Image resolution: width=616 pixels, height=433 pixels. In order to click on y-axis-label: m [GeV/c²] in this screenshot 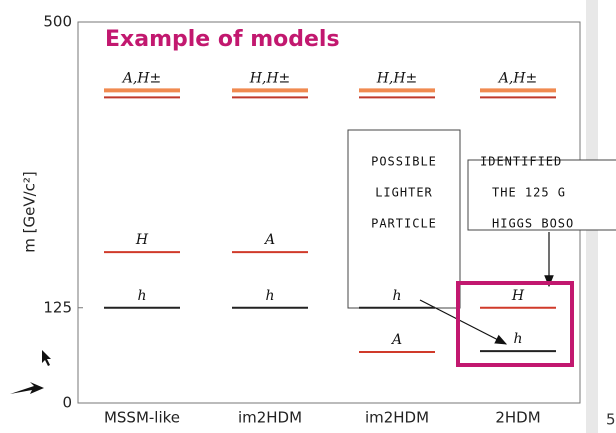, I will do `click(30, 212)`.